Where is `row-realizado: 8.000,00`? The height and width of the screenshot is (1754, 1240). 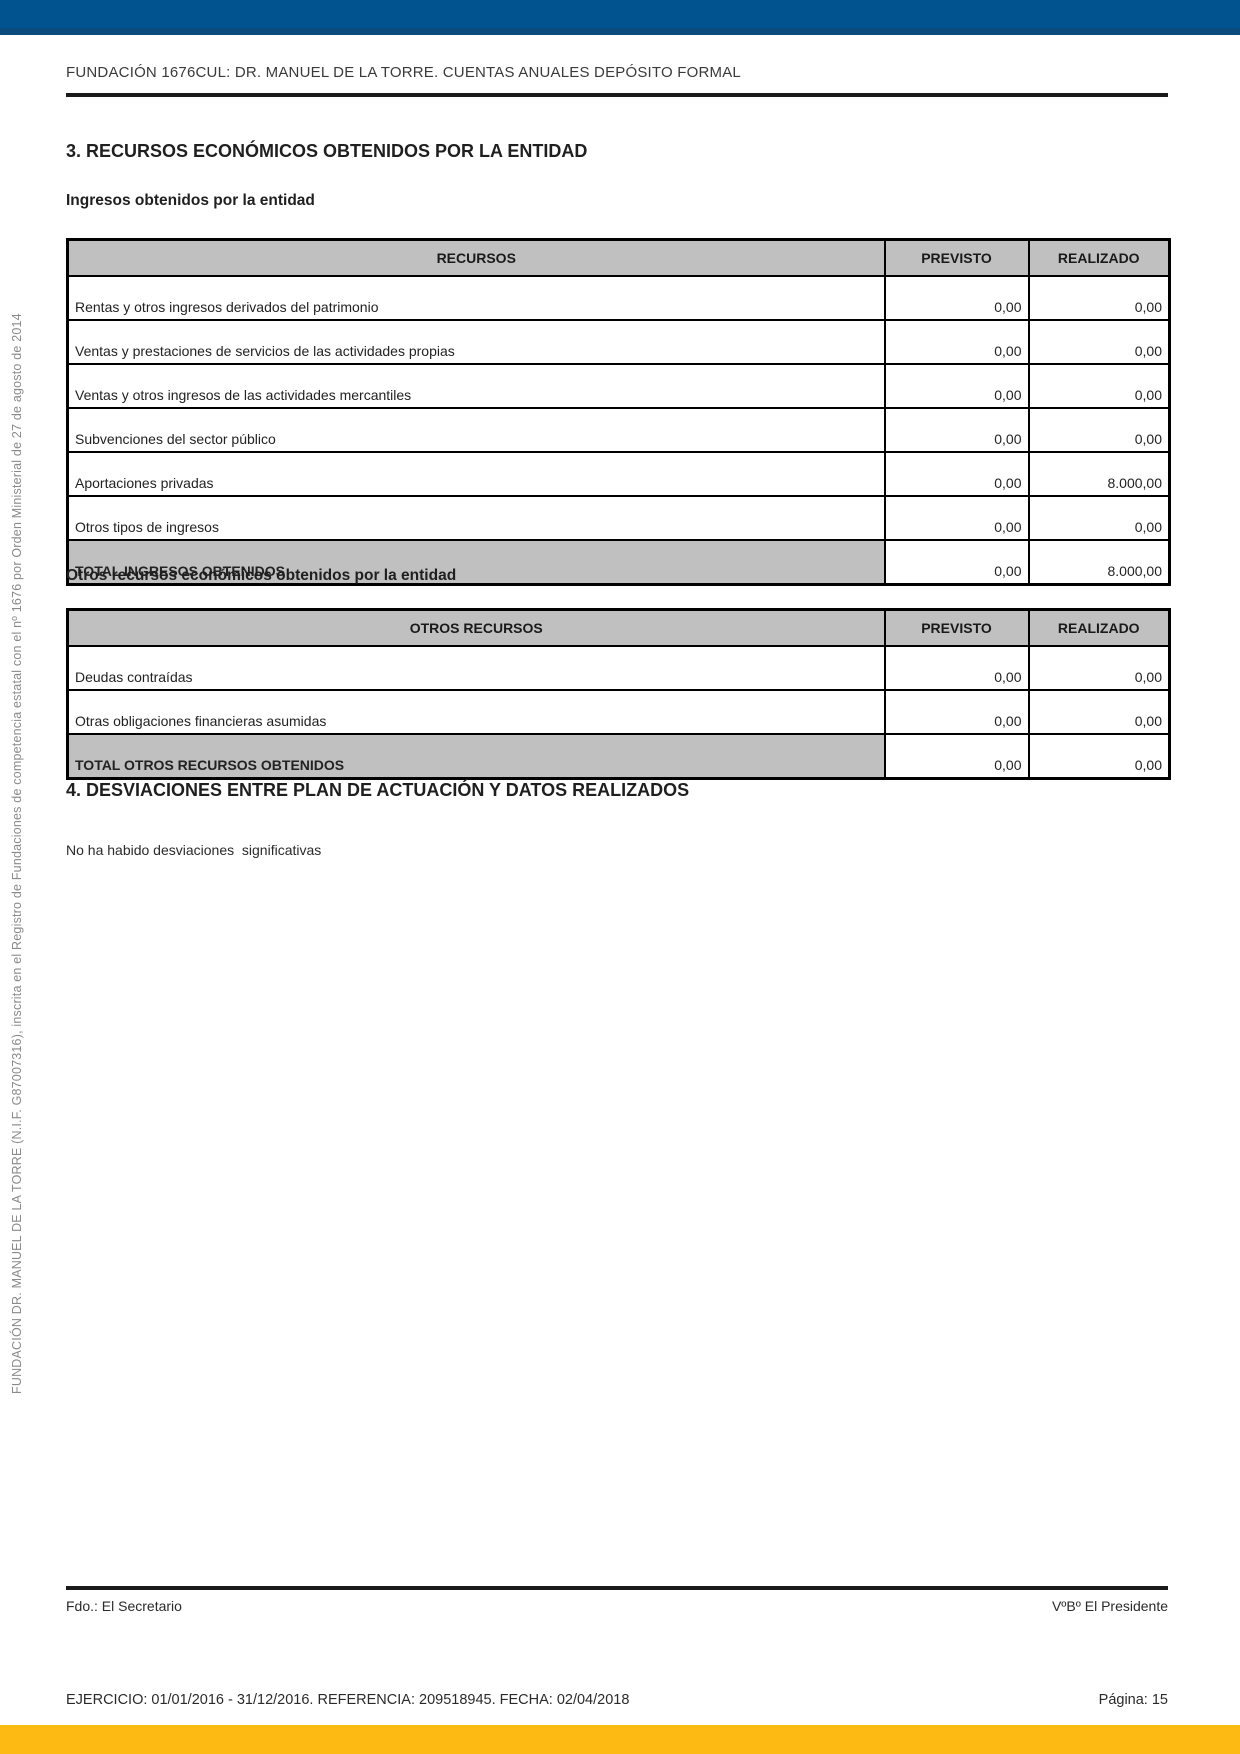 row-realizado: 8.000,00 is located at coordinates (1099, 474).